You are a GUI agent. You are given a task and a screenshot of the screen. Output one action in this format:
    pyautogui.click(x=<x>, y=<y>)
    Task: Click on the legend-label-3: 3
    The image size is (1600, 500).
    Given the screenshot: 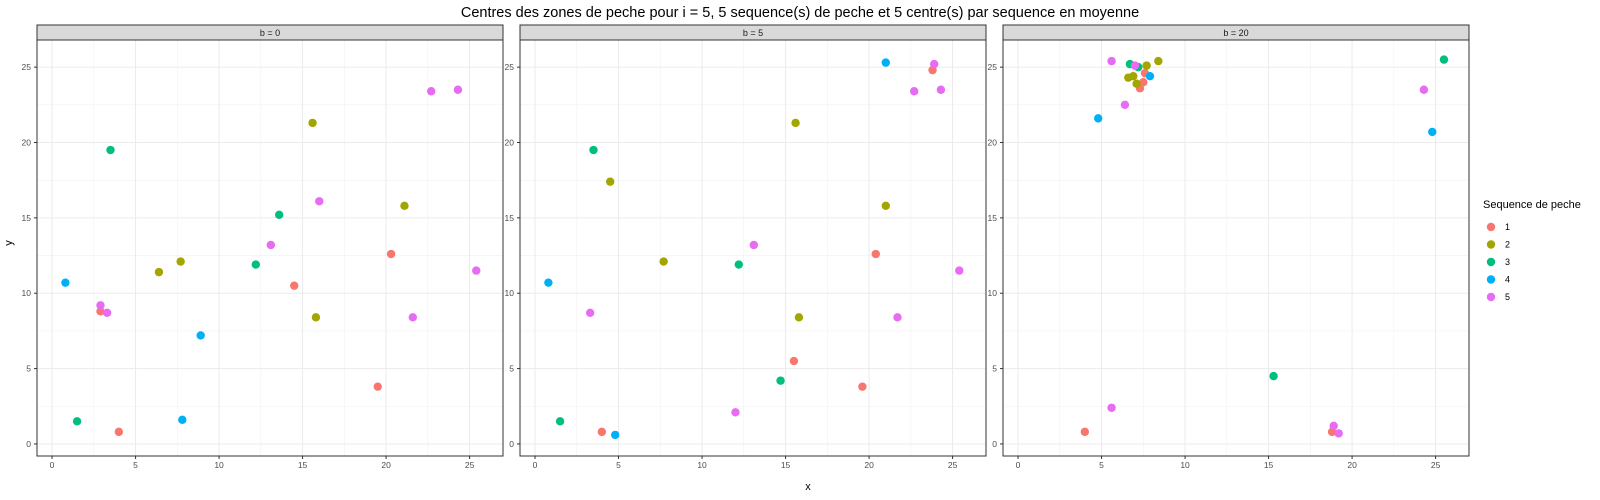 What is the action you would take?
    pyautogui.click(x=1507, y=262)
    